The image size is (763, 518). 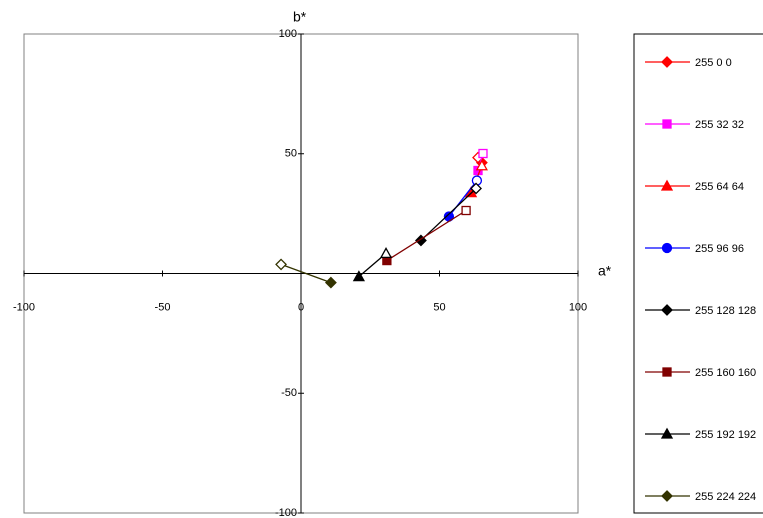 What do you see at coordinates (713, 63) in the screenshot?
I see `legend-label: 255 0 0` at bounding box center [713, 63].